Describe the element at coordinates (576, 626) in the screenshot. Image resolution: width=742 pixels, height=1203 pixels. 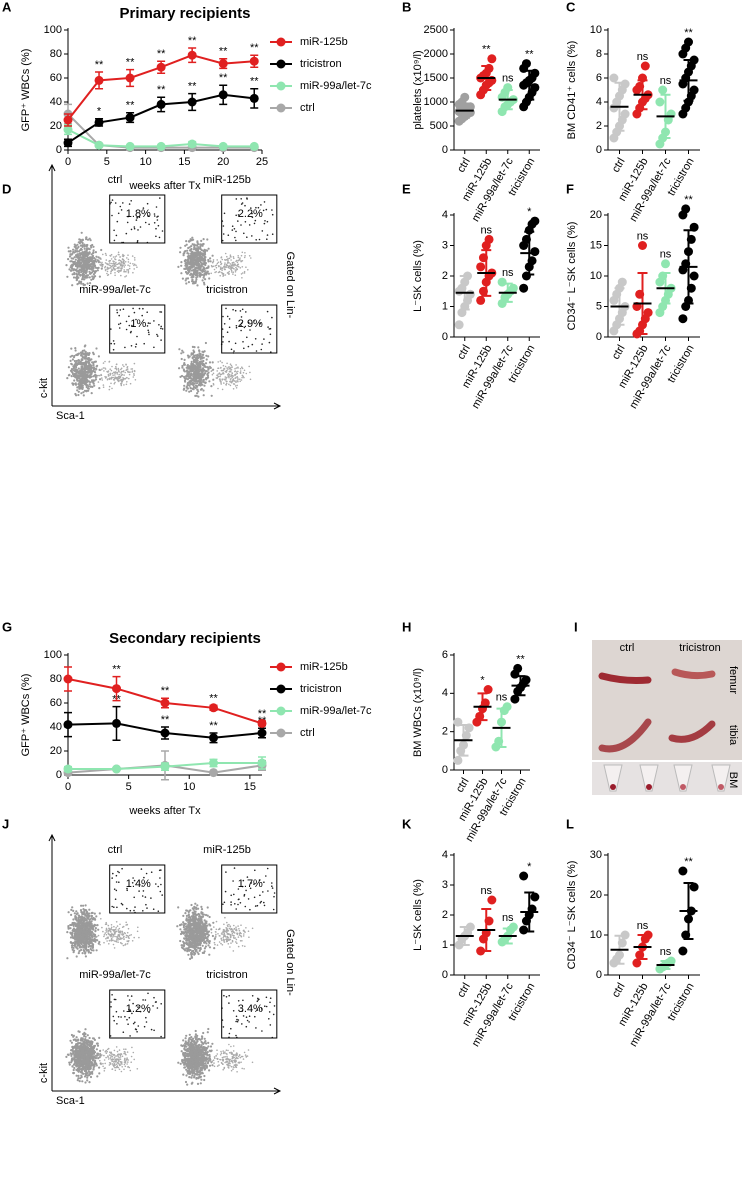
I see `panel-letter: I` at that location.